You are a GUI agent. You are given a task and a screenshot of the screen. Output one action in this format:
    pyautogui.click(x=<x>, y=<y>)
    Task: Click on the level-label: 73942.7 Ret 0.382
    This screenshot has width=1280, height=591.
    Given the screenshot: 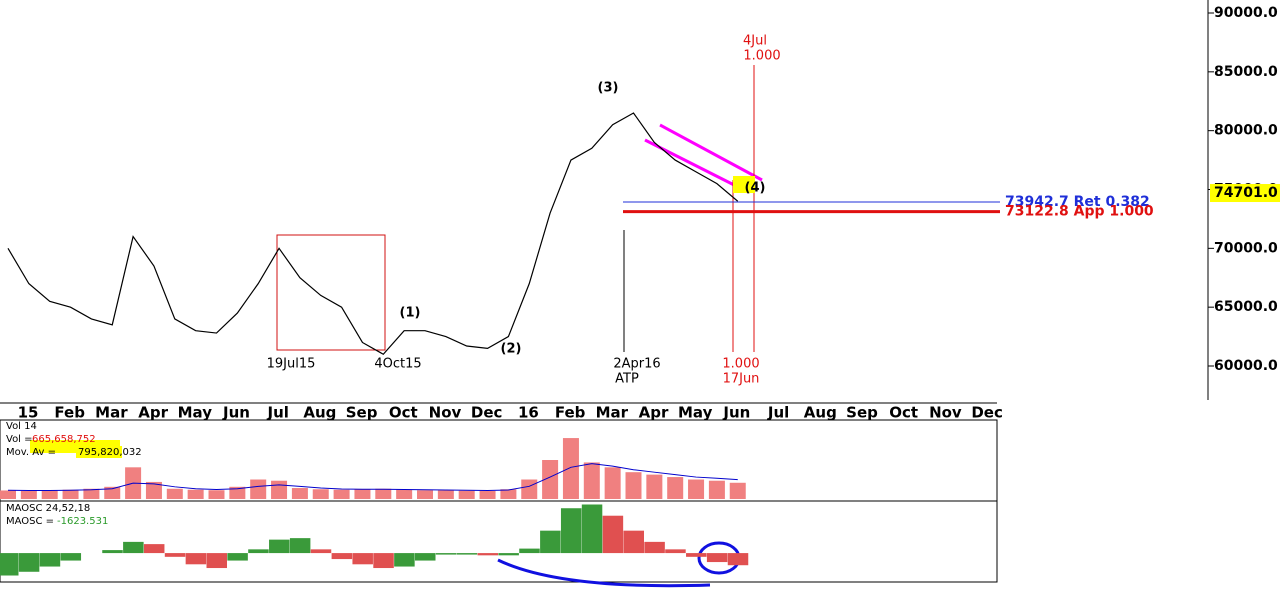 What is the action you would take?
    pyautogui.click(x=1077, y=202)
    